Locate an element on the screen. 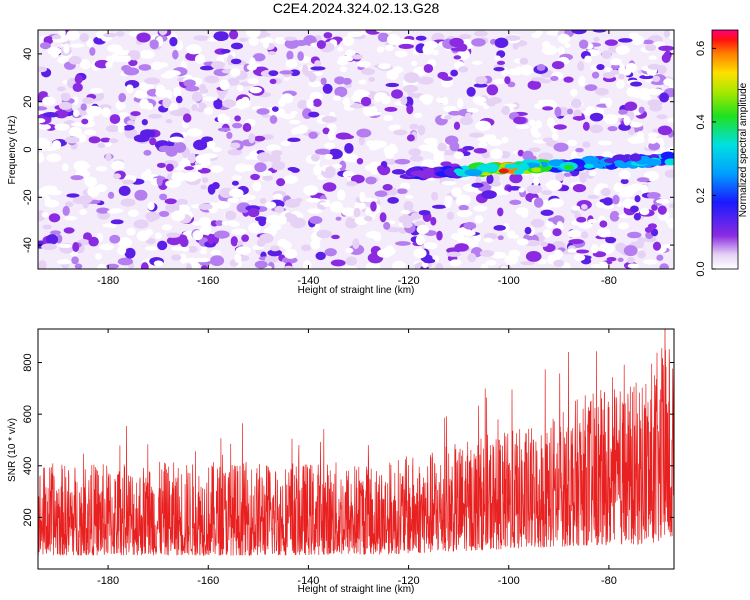  y-tick-label: 20 is located at coordinates (28, 102).